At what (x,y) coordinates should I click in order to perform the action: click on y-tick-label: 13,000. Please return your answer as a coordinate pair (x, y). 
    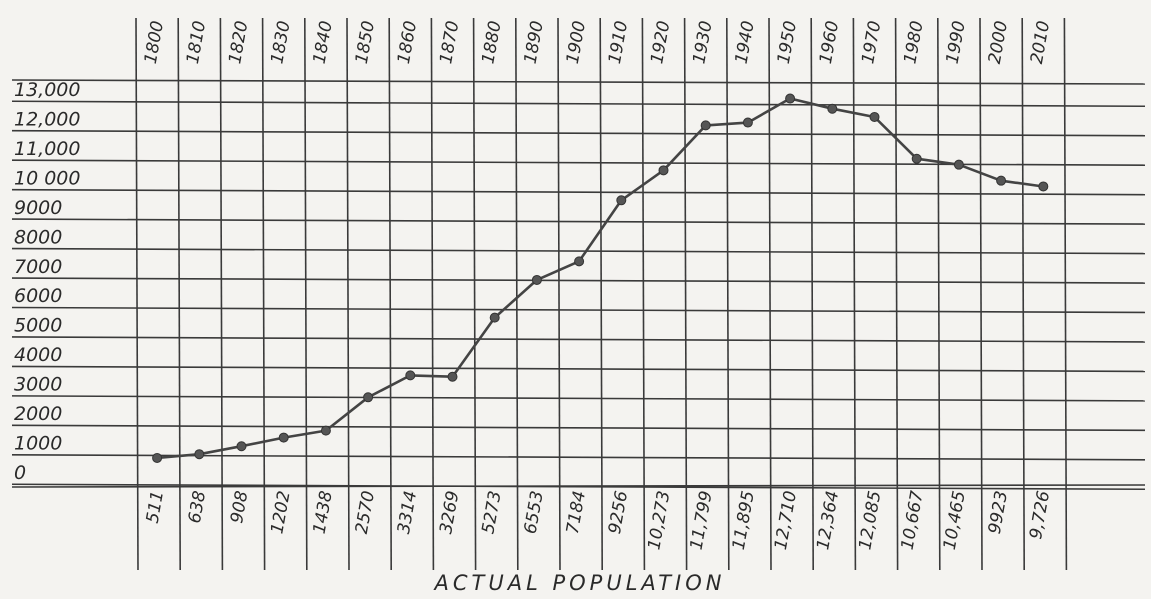
    Looking at the image, I should click on (47, 90).